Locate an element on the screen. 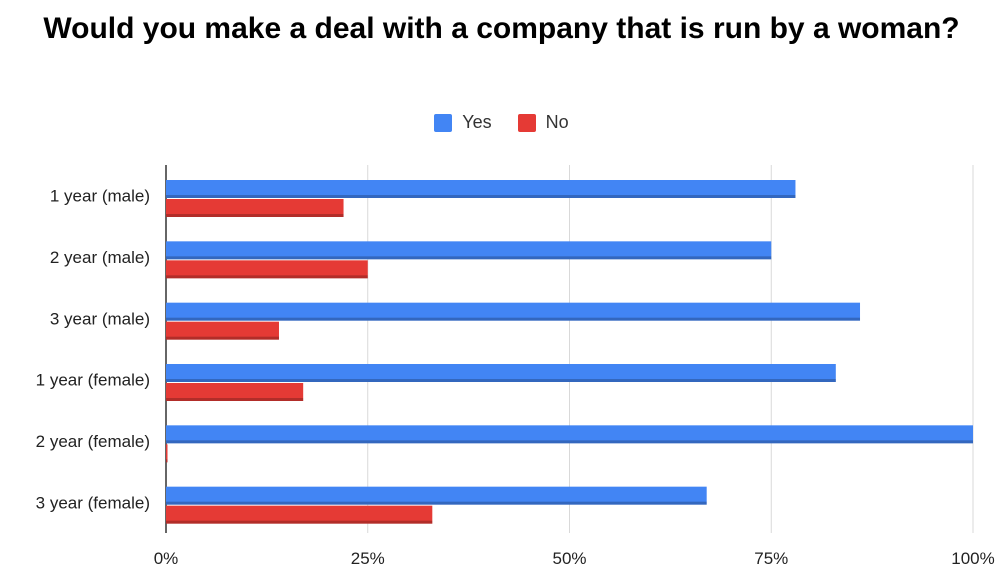  category-label: 1 year (female) is located at coordinates (93, 380).